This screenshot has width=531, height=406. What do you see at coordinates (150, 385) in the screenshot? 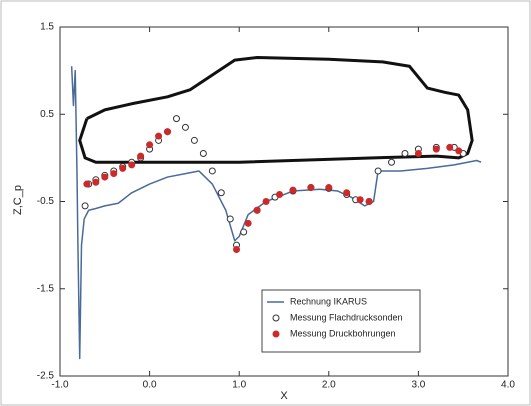
I see `x-tick-label: 0.0` at bounding box center [150, 385].